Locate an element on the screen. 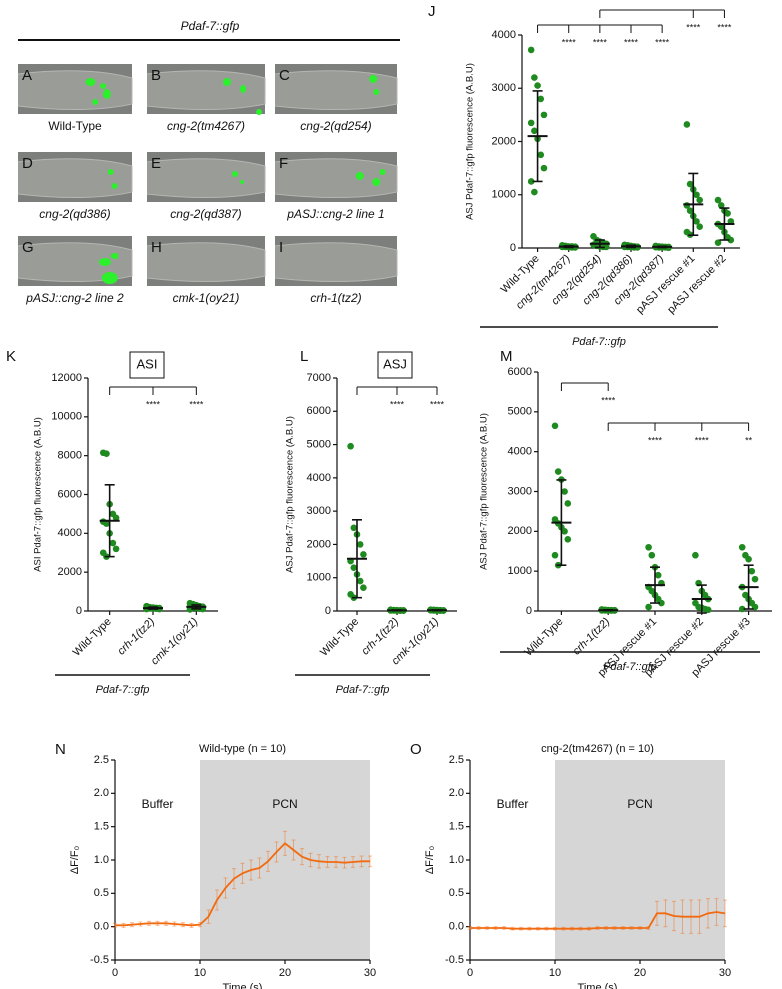 This screenshot has height=989, width=782. x-tick-label: 20 is located at coordinates (285, 973).